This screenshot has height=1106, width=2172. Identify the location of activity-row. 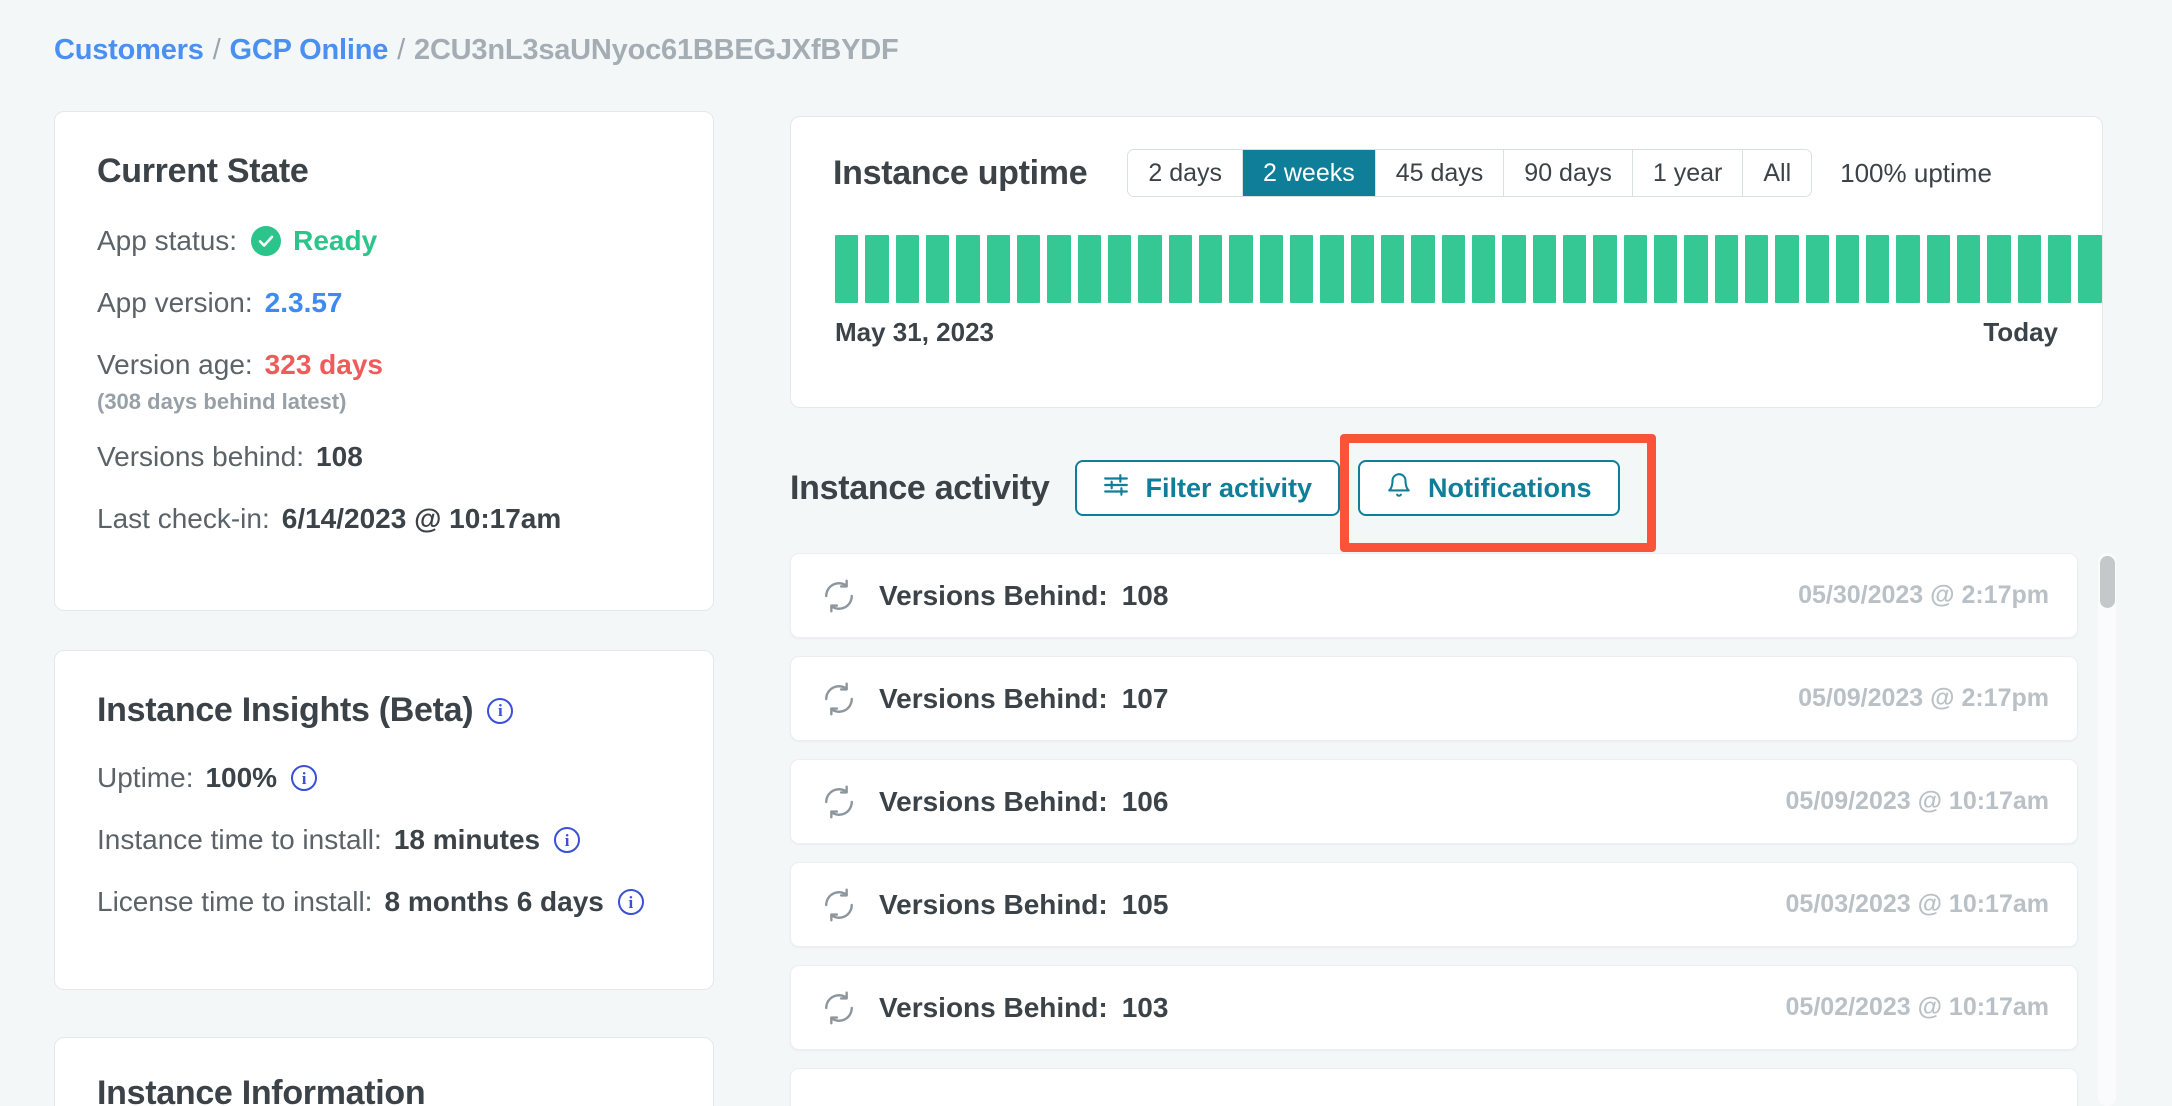
(1434, 1087).